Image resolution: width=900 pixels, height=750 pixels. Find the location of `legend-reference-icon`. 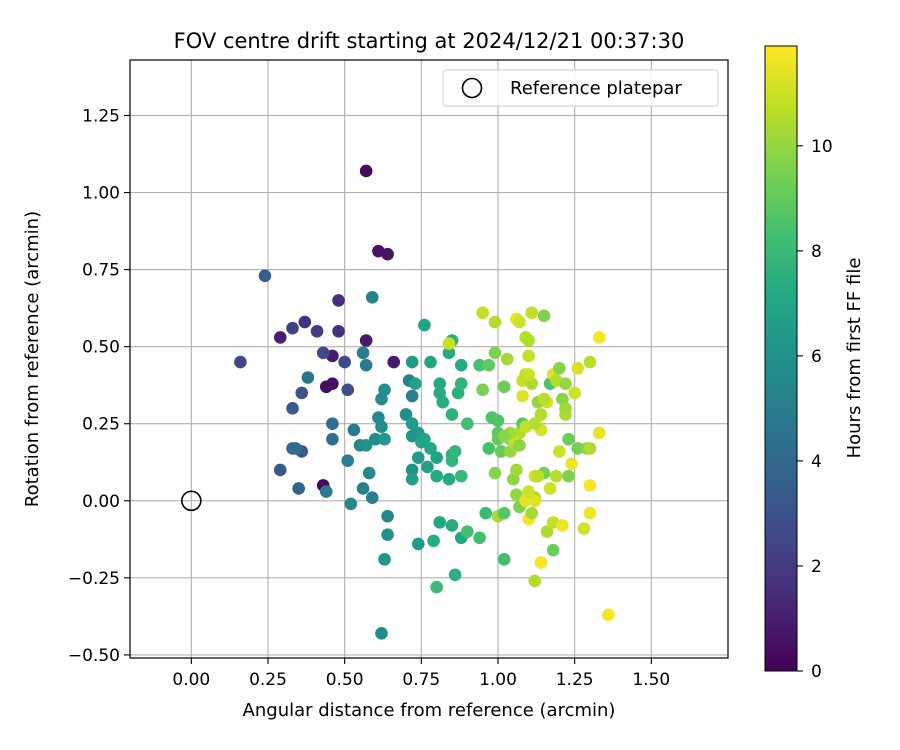

legend-reference-icon is located at coordinates (472, 88).